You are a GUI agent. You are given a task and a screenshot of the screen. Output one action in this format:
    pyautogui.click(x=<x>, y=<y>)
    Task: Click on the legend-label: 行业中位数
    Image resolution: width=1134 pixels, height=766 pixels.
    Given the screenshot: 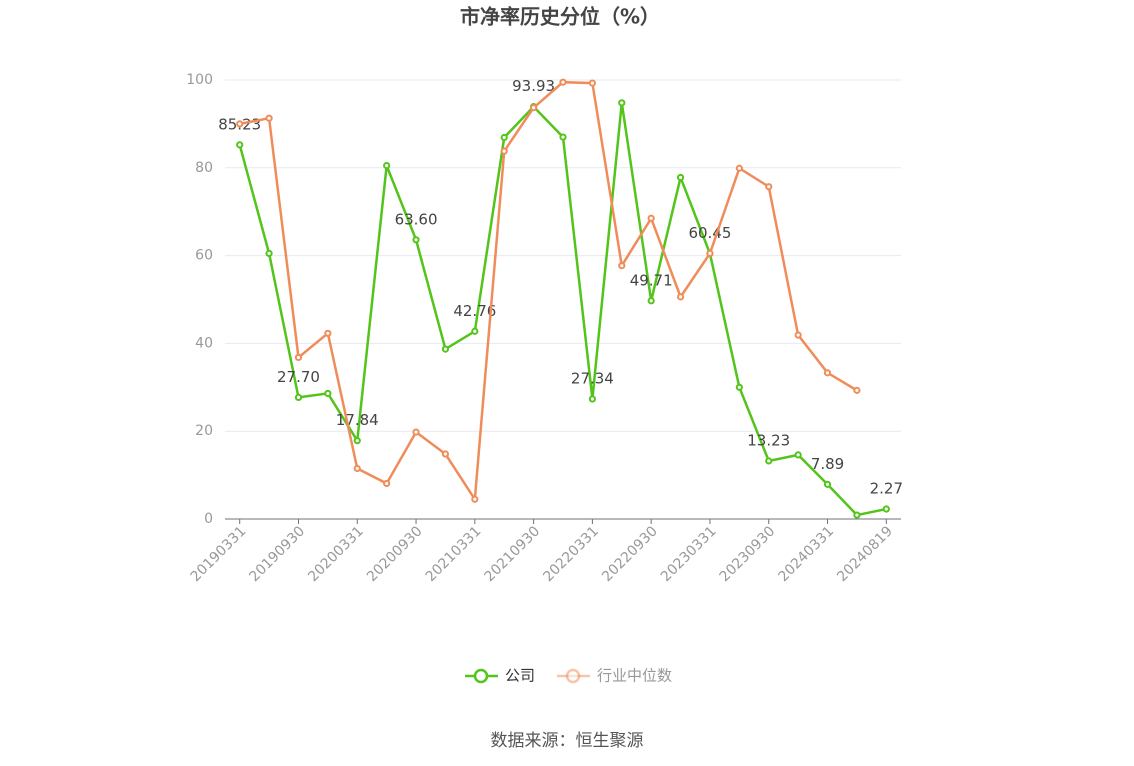 What is the action you would take?
    pyautogui.click(x=634, y=676)
    